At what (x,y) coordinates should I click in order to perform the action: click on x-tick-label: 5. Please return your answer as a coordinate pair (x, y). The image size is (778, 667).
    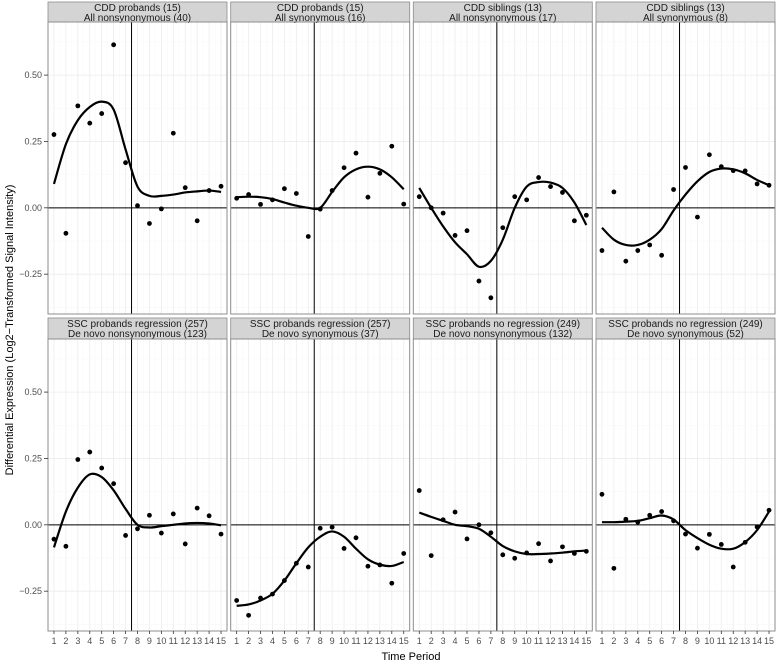
    Looking at the image, I should click on (466, 641).